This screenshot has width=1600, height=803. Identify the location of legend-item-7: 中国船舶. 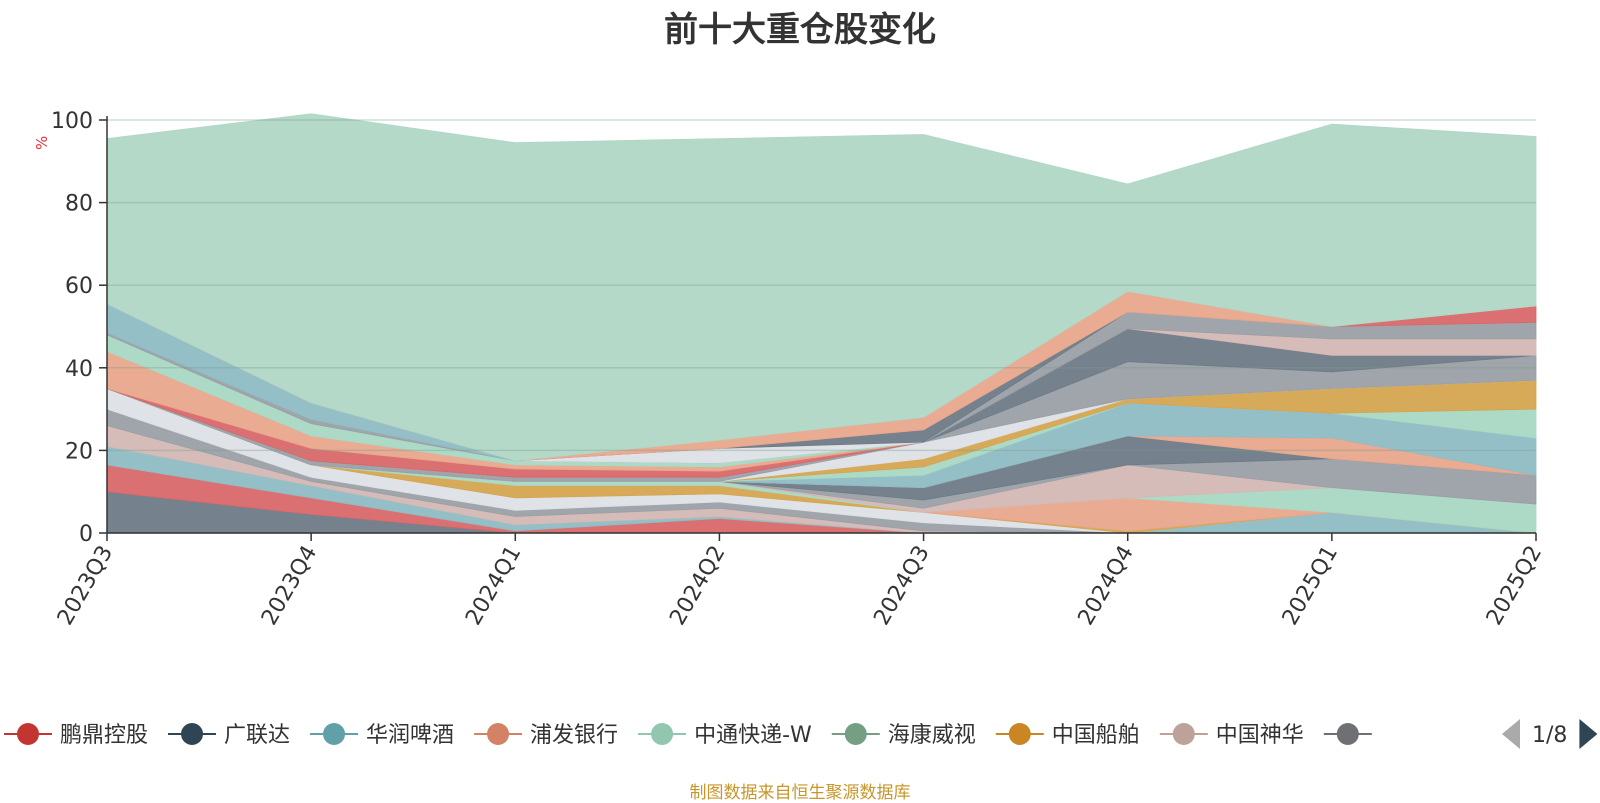
(1067, 735).